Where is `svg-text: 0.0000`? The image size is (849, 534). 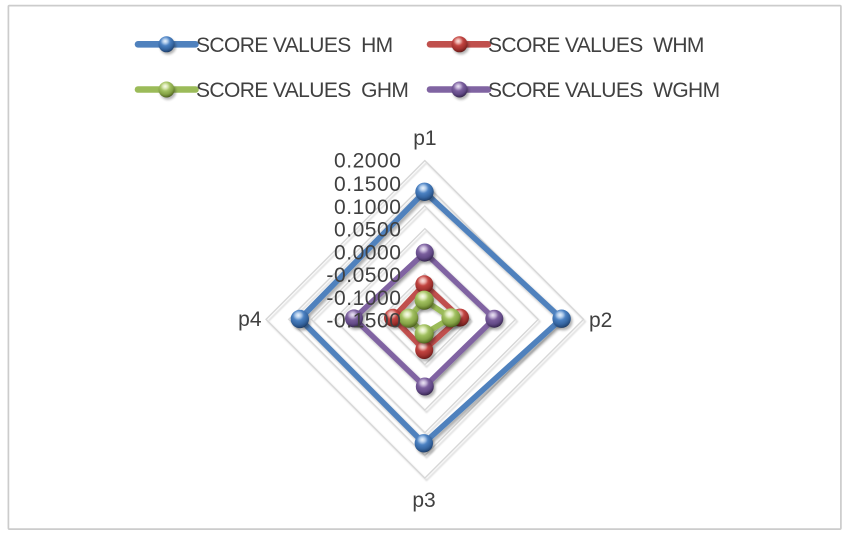 svg-text: 0.0000 is located at coordinates (368, 253).